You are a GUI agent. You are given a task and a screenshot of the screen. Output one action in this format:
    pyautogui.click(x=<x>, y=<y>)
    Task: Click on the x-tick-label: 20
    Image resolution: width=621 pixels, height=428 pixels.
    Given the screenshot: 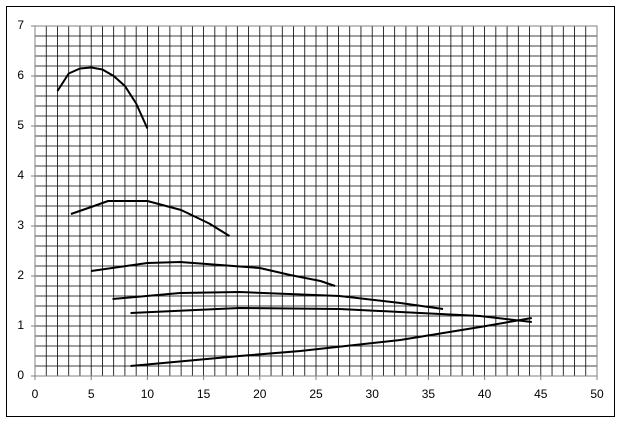 What is the action you would take?
    pyautogui.click(x=260, y=394)
    